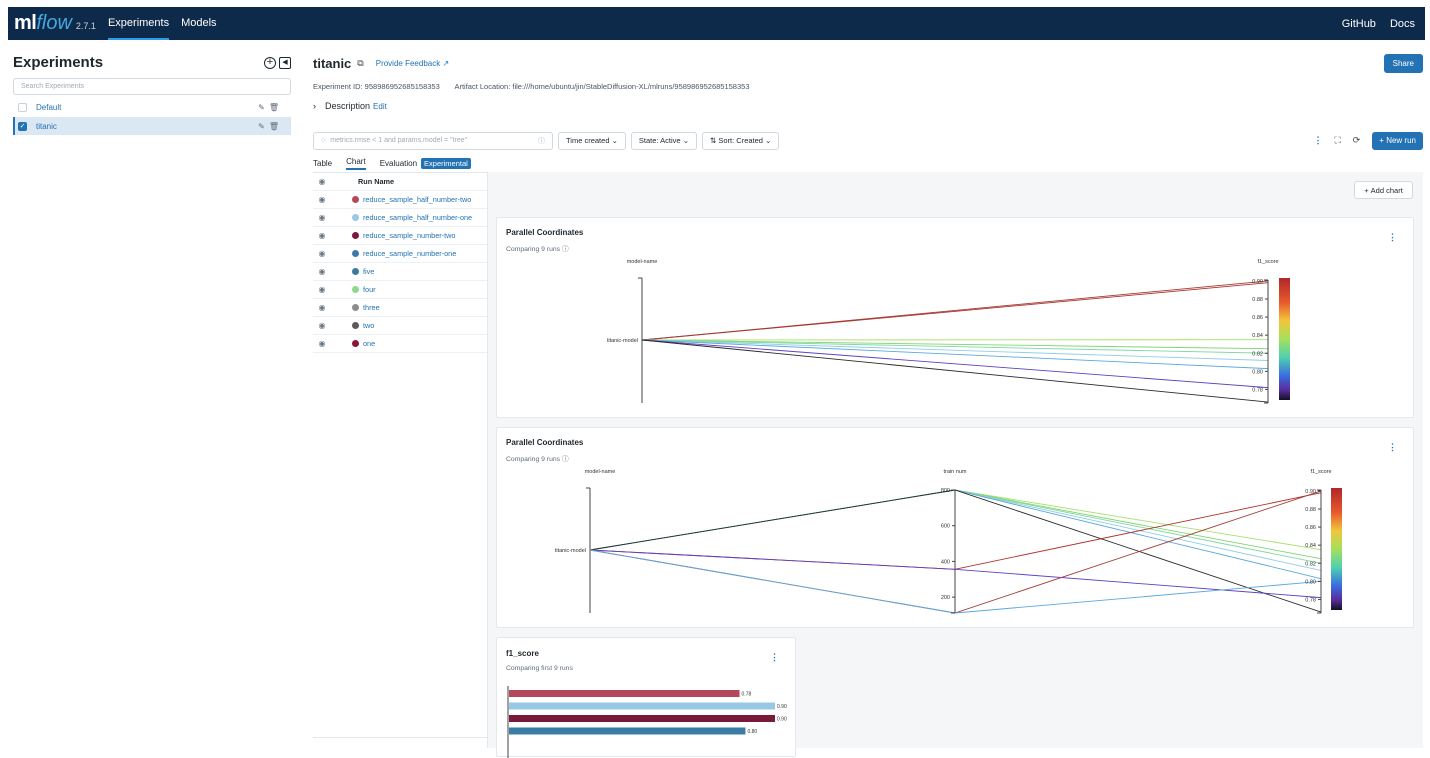  Describe the element at coordinates (356, 163) in the screenshot. I see `tab-chart: Chart` at that location.